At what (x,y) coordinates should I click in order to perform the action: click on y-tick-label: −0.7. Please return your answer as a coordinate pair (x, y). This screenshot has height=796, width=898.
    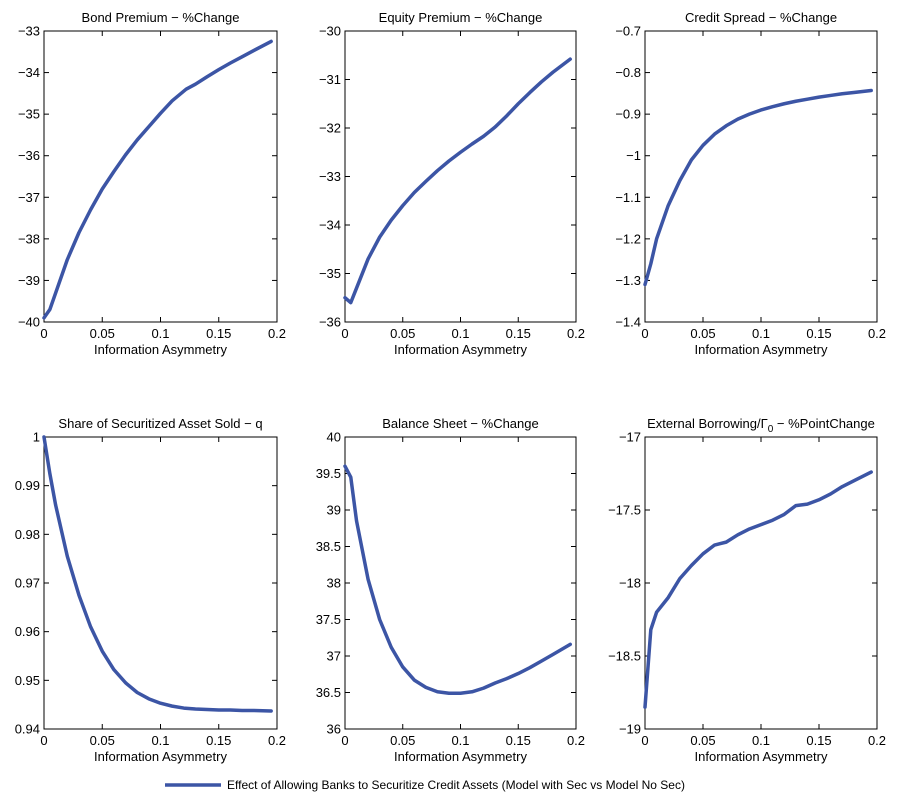
    Looking at the image, I should click on (628, 31).